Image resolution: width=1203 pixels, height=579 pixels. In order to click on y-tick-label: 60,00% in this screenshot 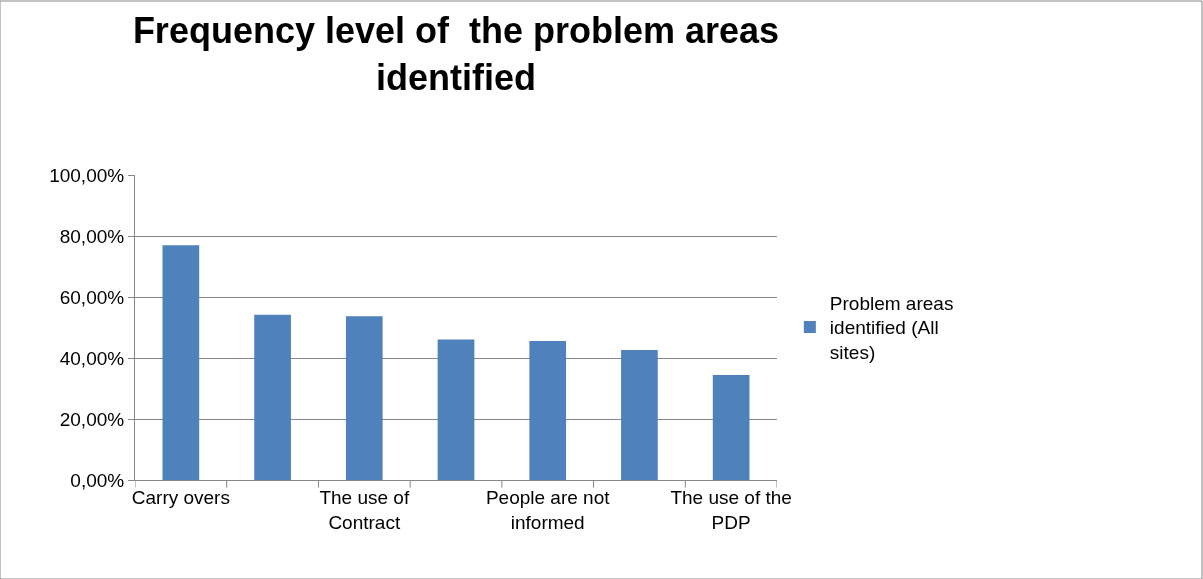, I will do `click(92, 297)`.